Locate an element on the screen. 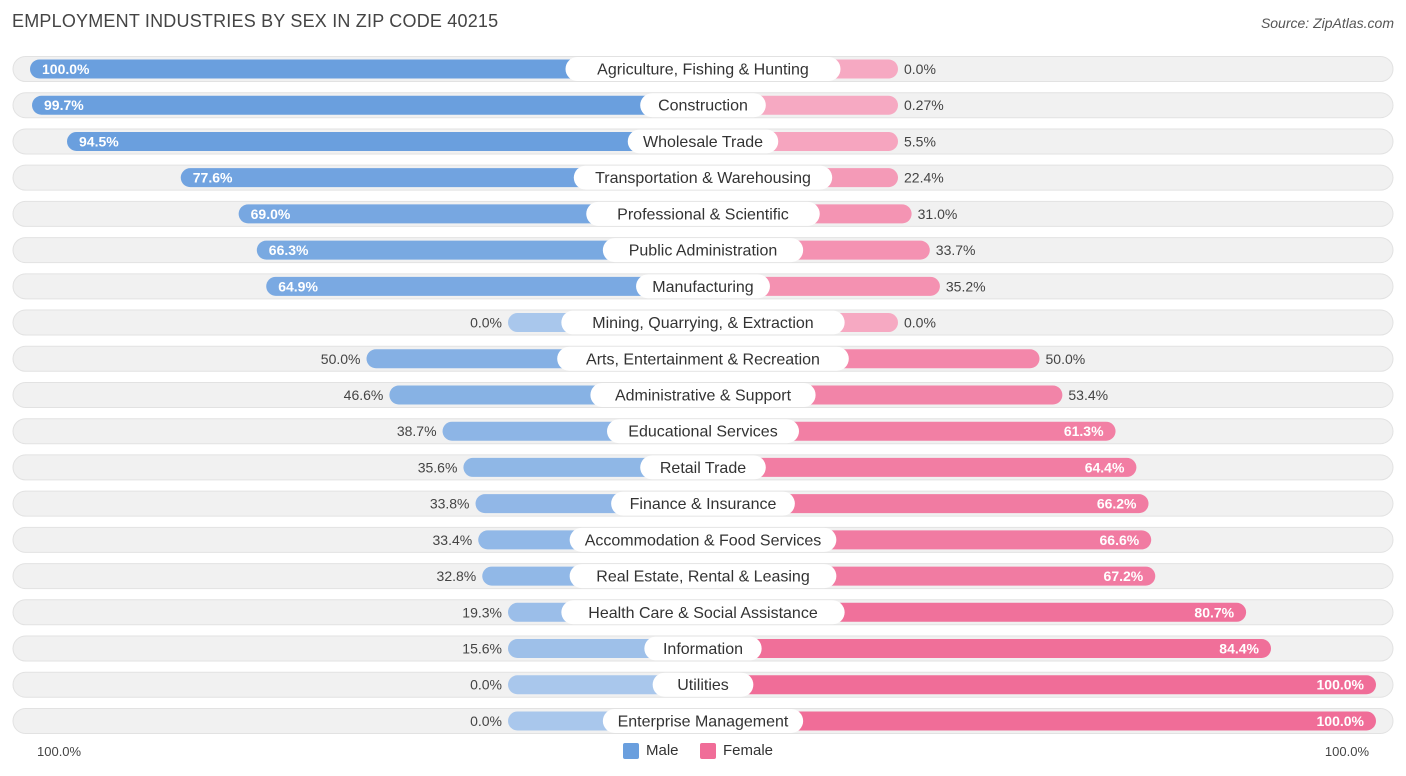 This screenshot has height=776, width=1406. category-label: Public Administration is located at coordinates (703, 251).